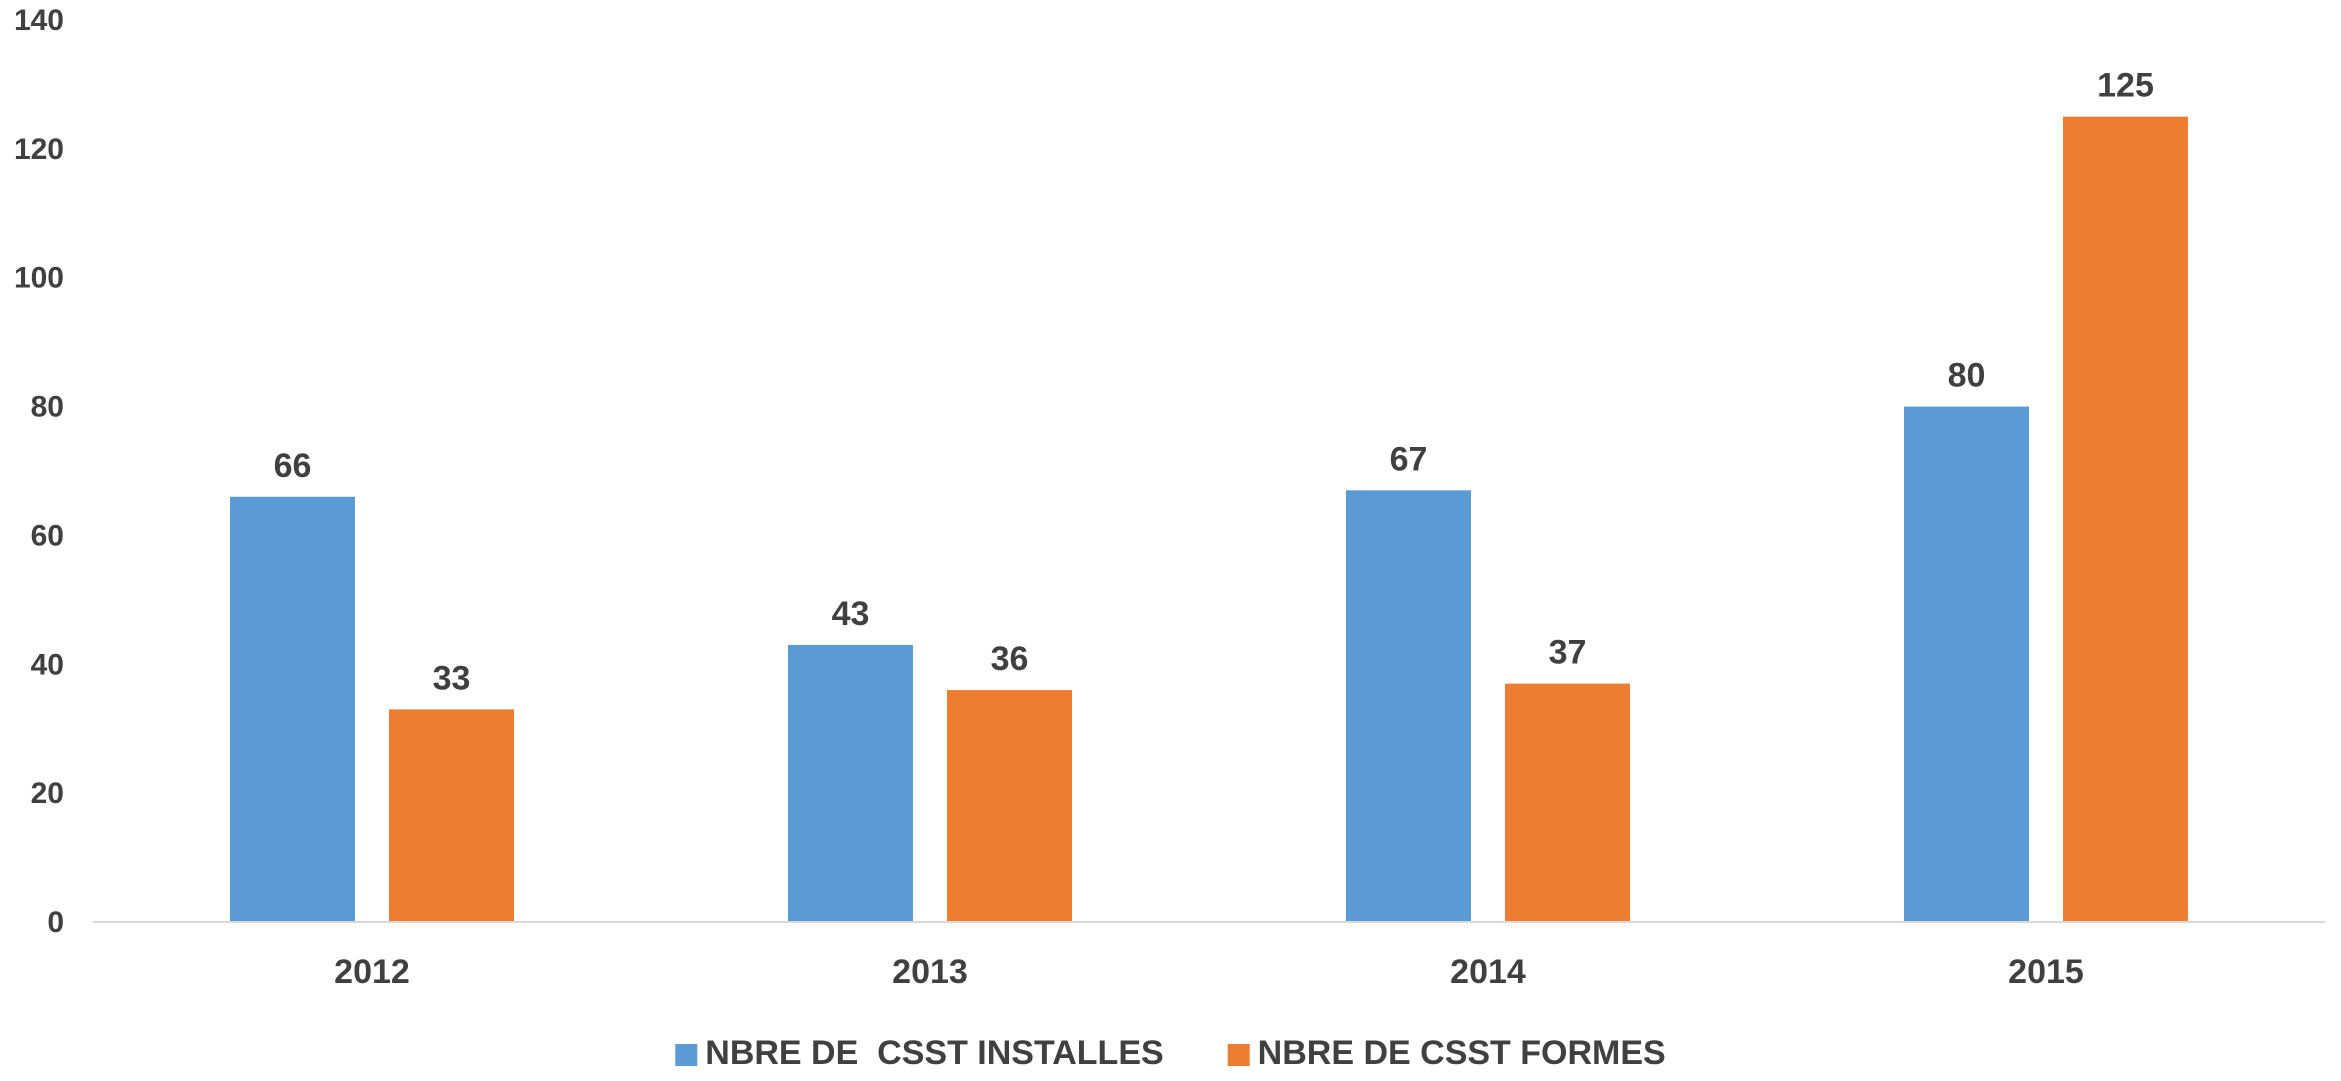 This screenshot has width=2341, height=1081. Describe the element at coordinates (1010, 659) in the screenshot. I see `data-label-2013-series-2: 36` at that location.